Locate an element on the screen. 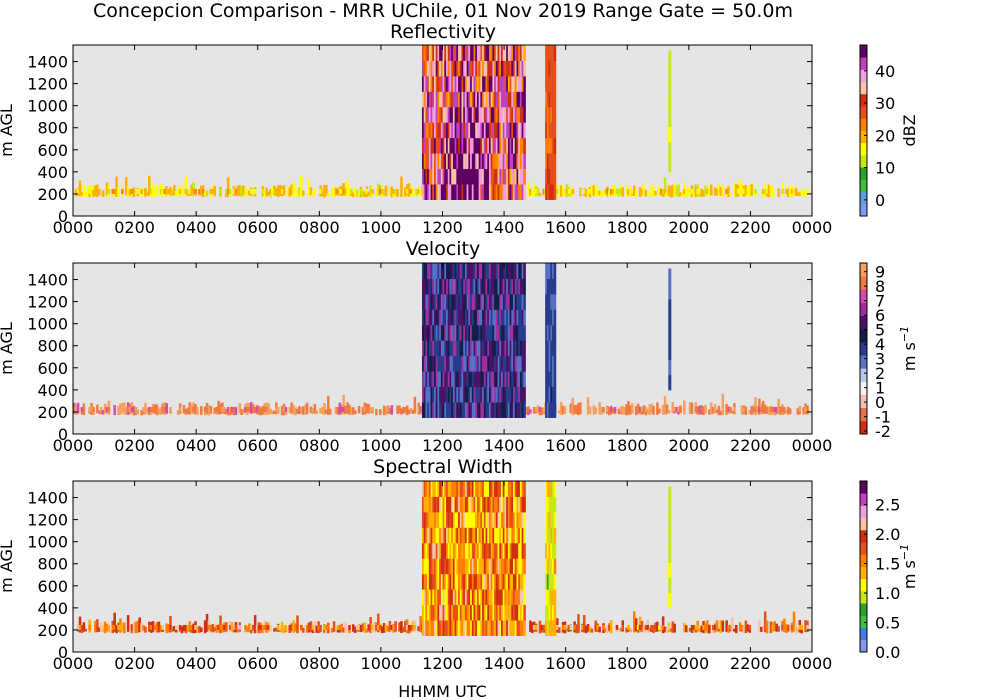 The width and height of the screenshot is (1000, 700). x-tick-label: 0600 is located at coordinates (257, 227).